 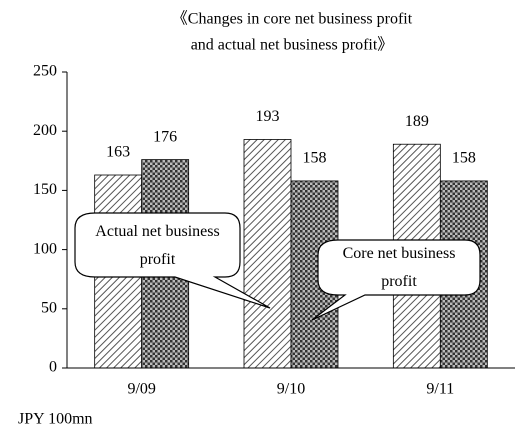 I want to click on x-tick-label: 9/10, so click(x=291, y=389).